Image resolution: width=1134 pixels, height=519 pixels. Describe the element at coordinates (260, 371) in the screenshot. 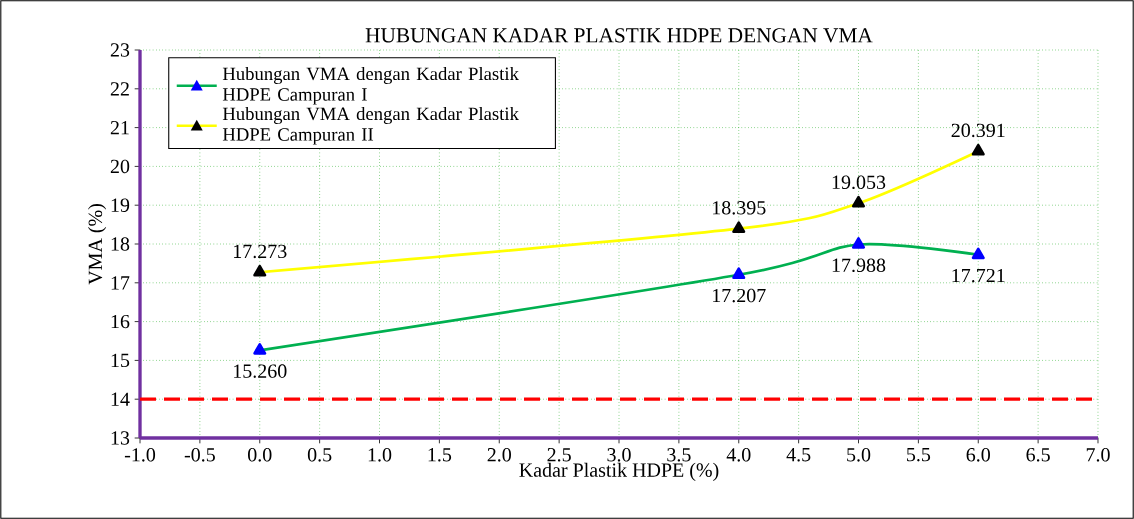

I see `data-label: 15.260` at that location.